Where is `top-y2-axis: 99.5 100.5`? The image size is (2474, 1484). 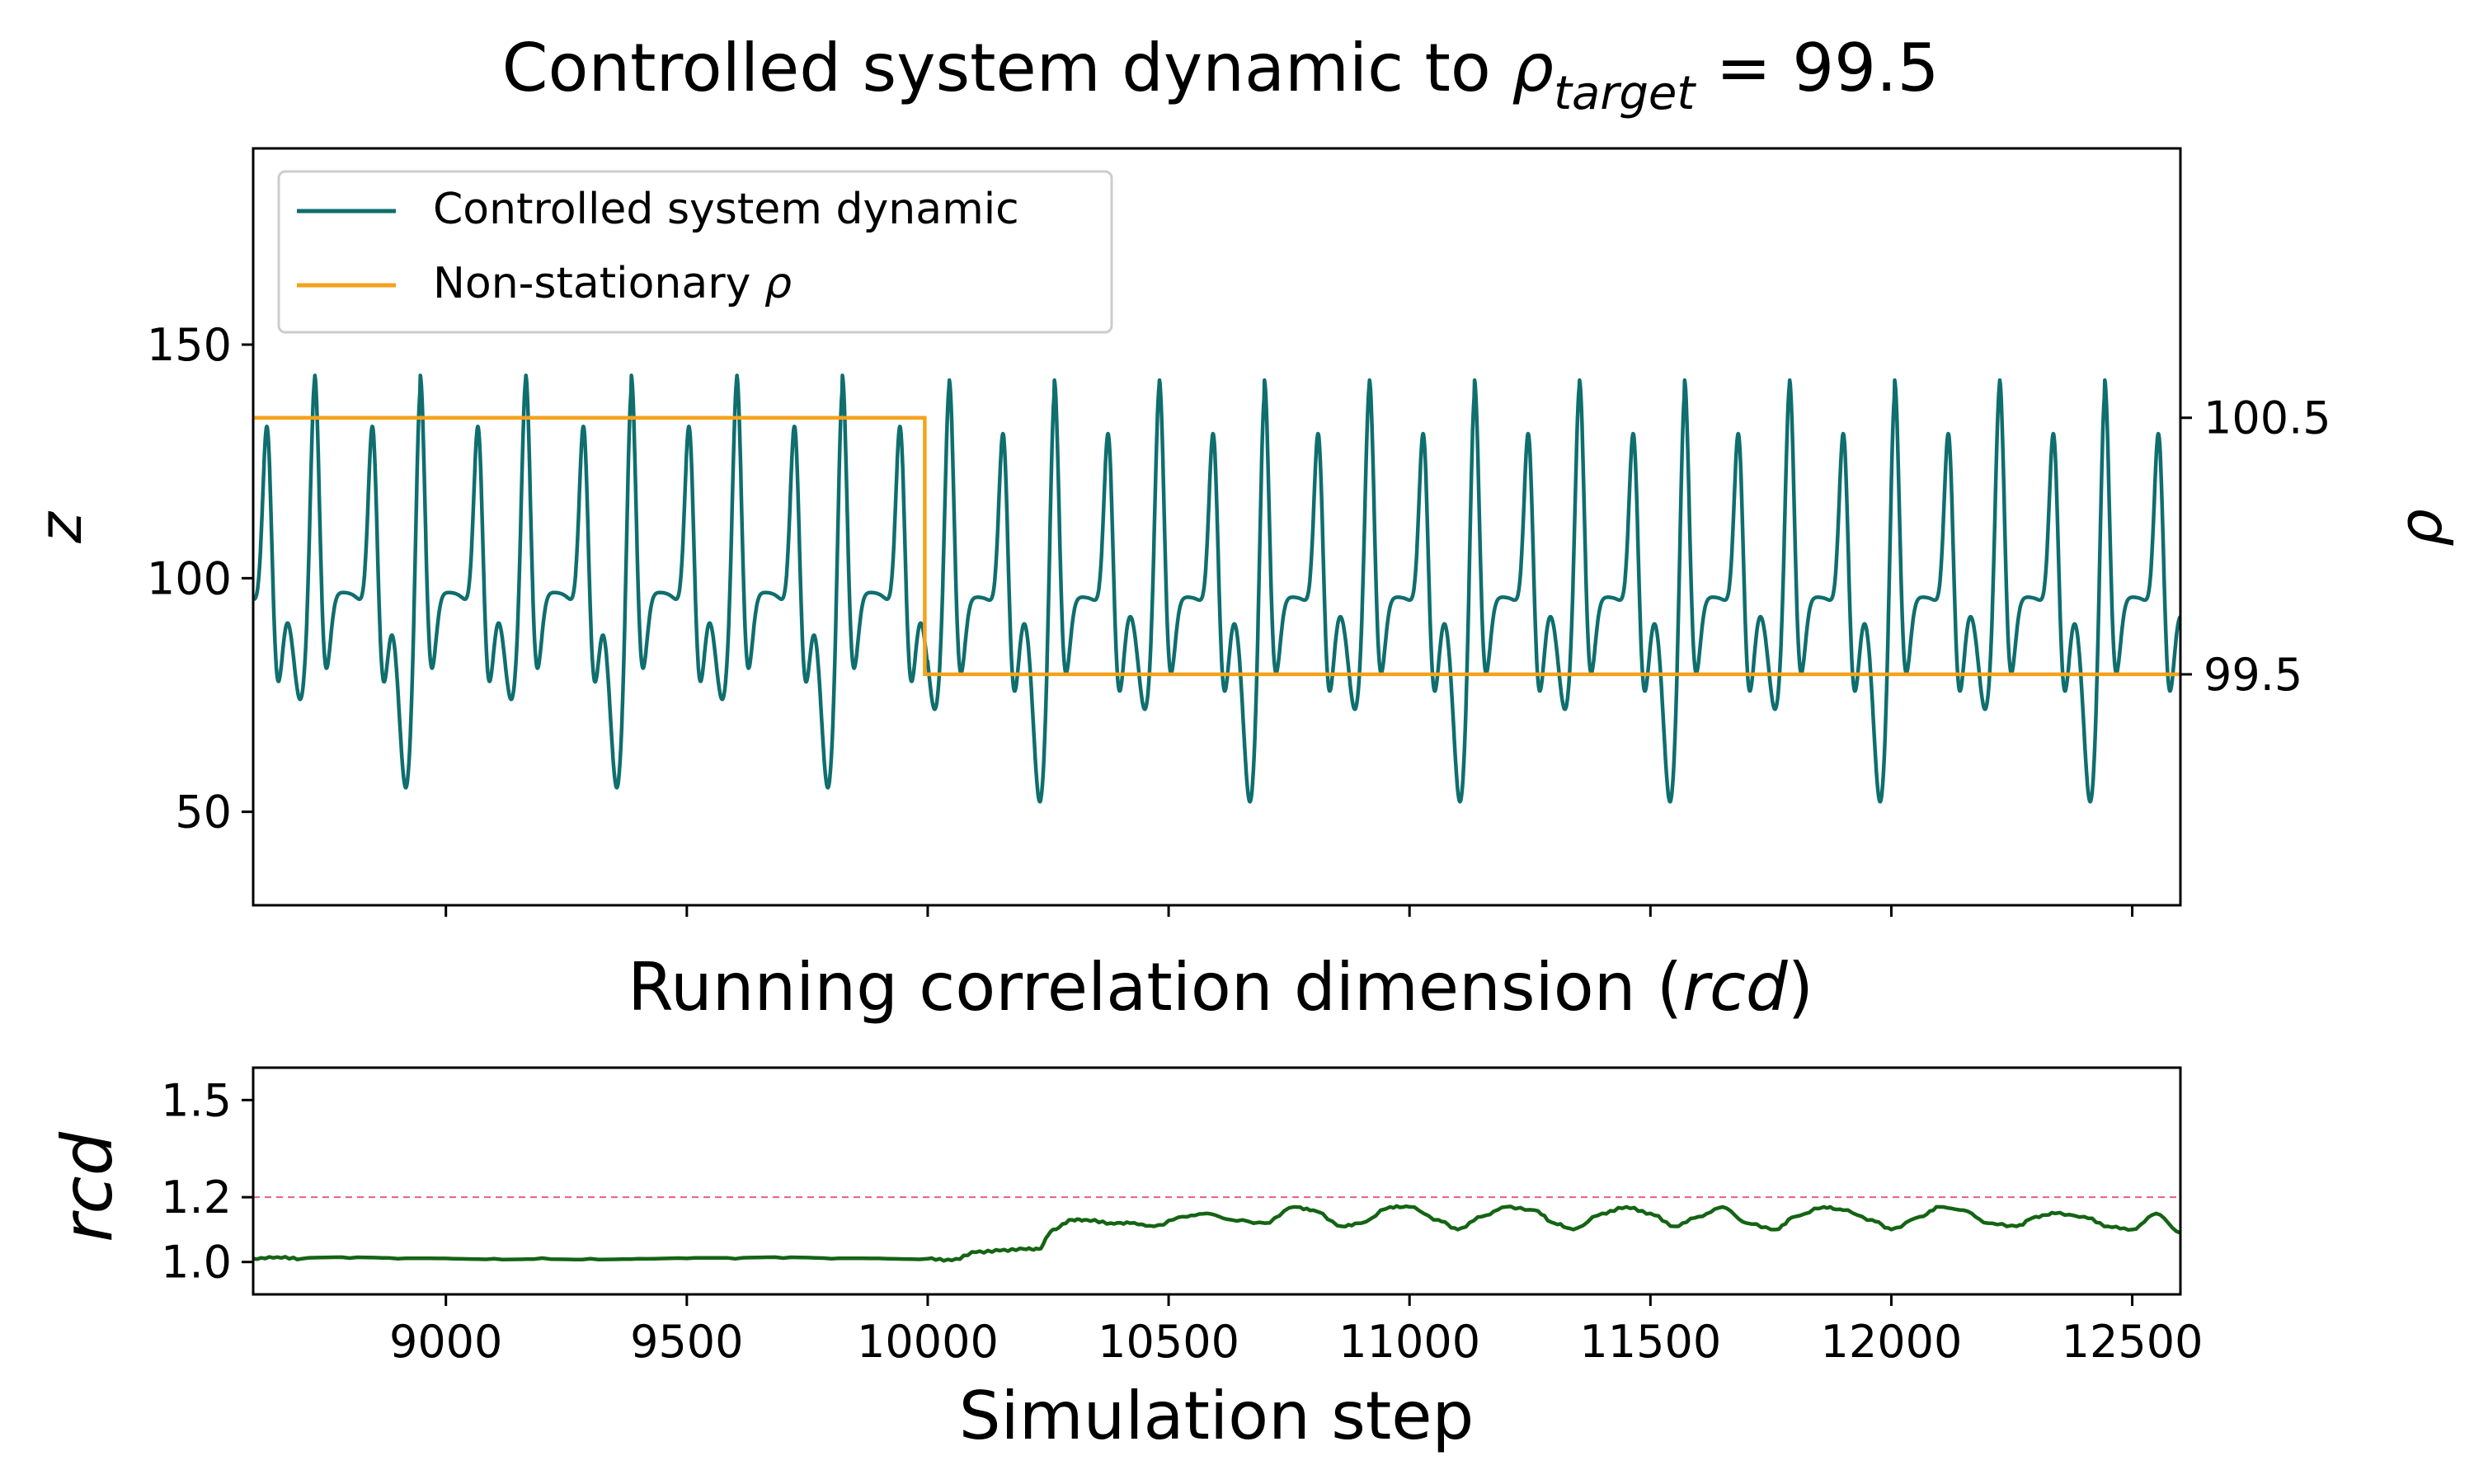
top-y2-axis: 99.5 100.5 is located at coordinates (2255, 546).